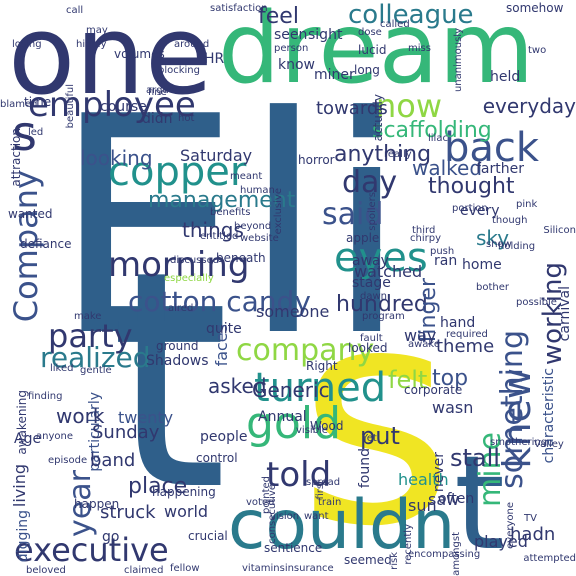 This screenshot has height=576, width=576. Describe the element at coordinates (372, 211) in the screenshot. I see `cloud-word: spoilers` at that location.